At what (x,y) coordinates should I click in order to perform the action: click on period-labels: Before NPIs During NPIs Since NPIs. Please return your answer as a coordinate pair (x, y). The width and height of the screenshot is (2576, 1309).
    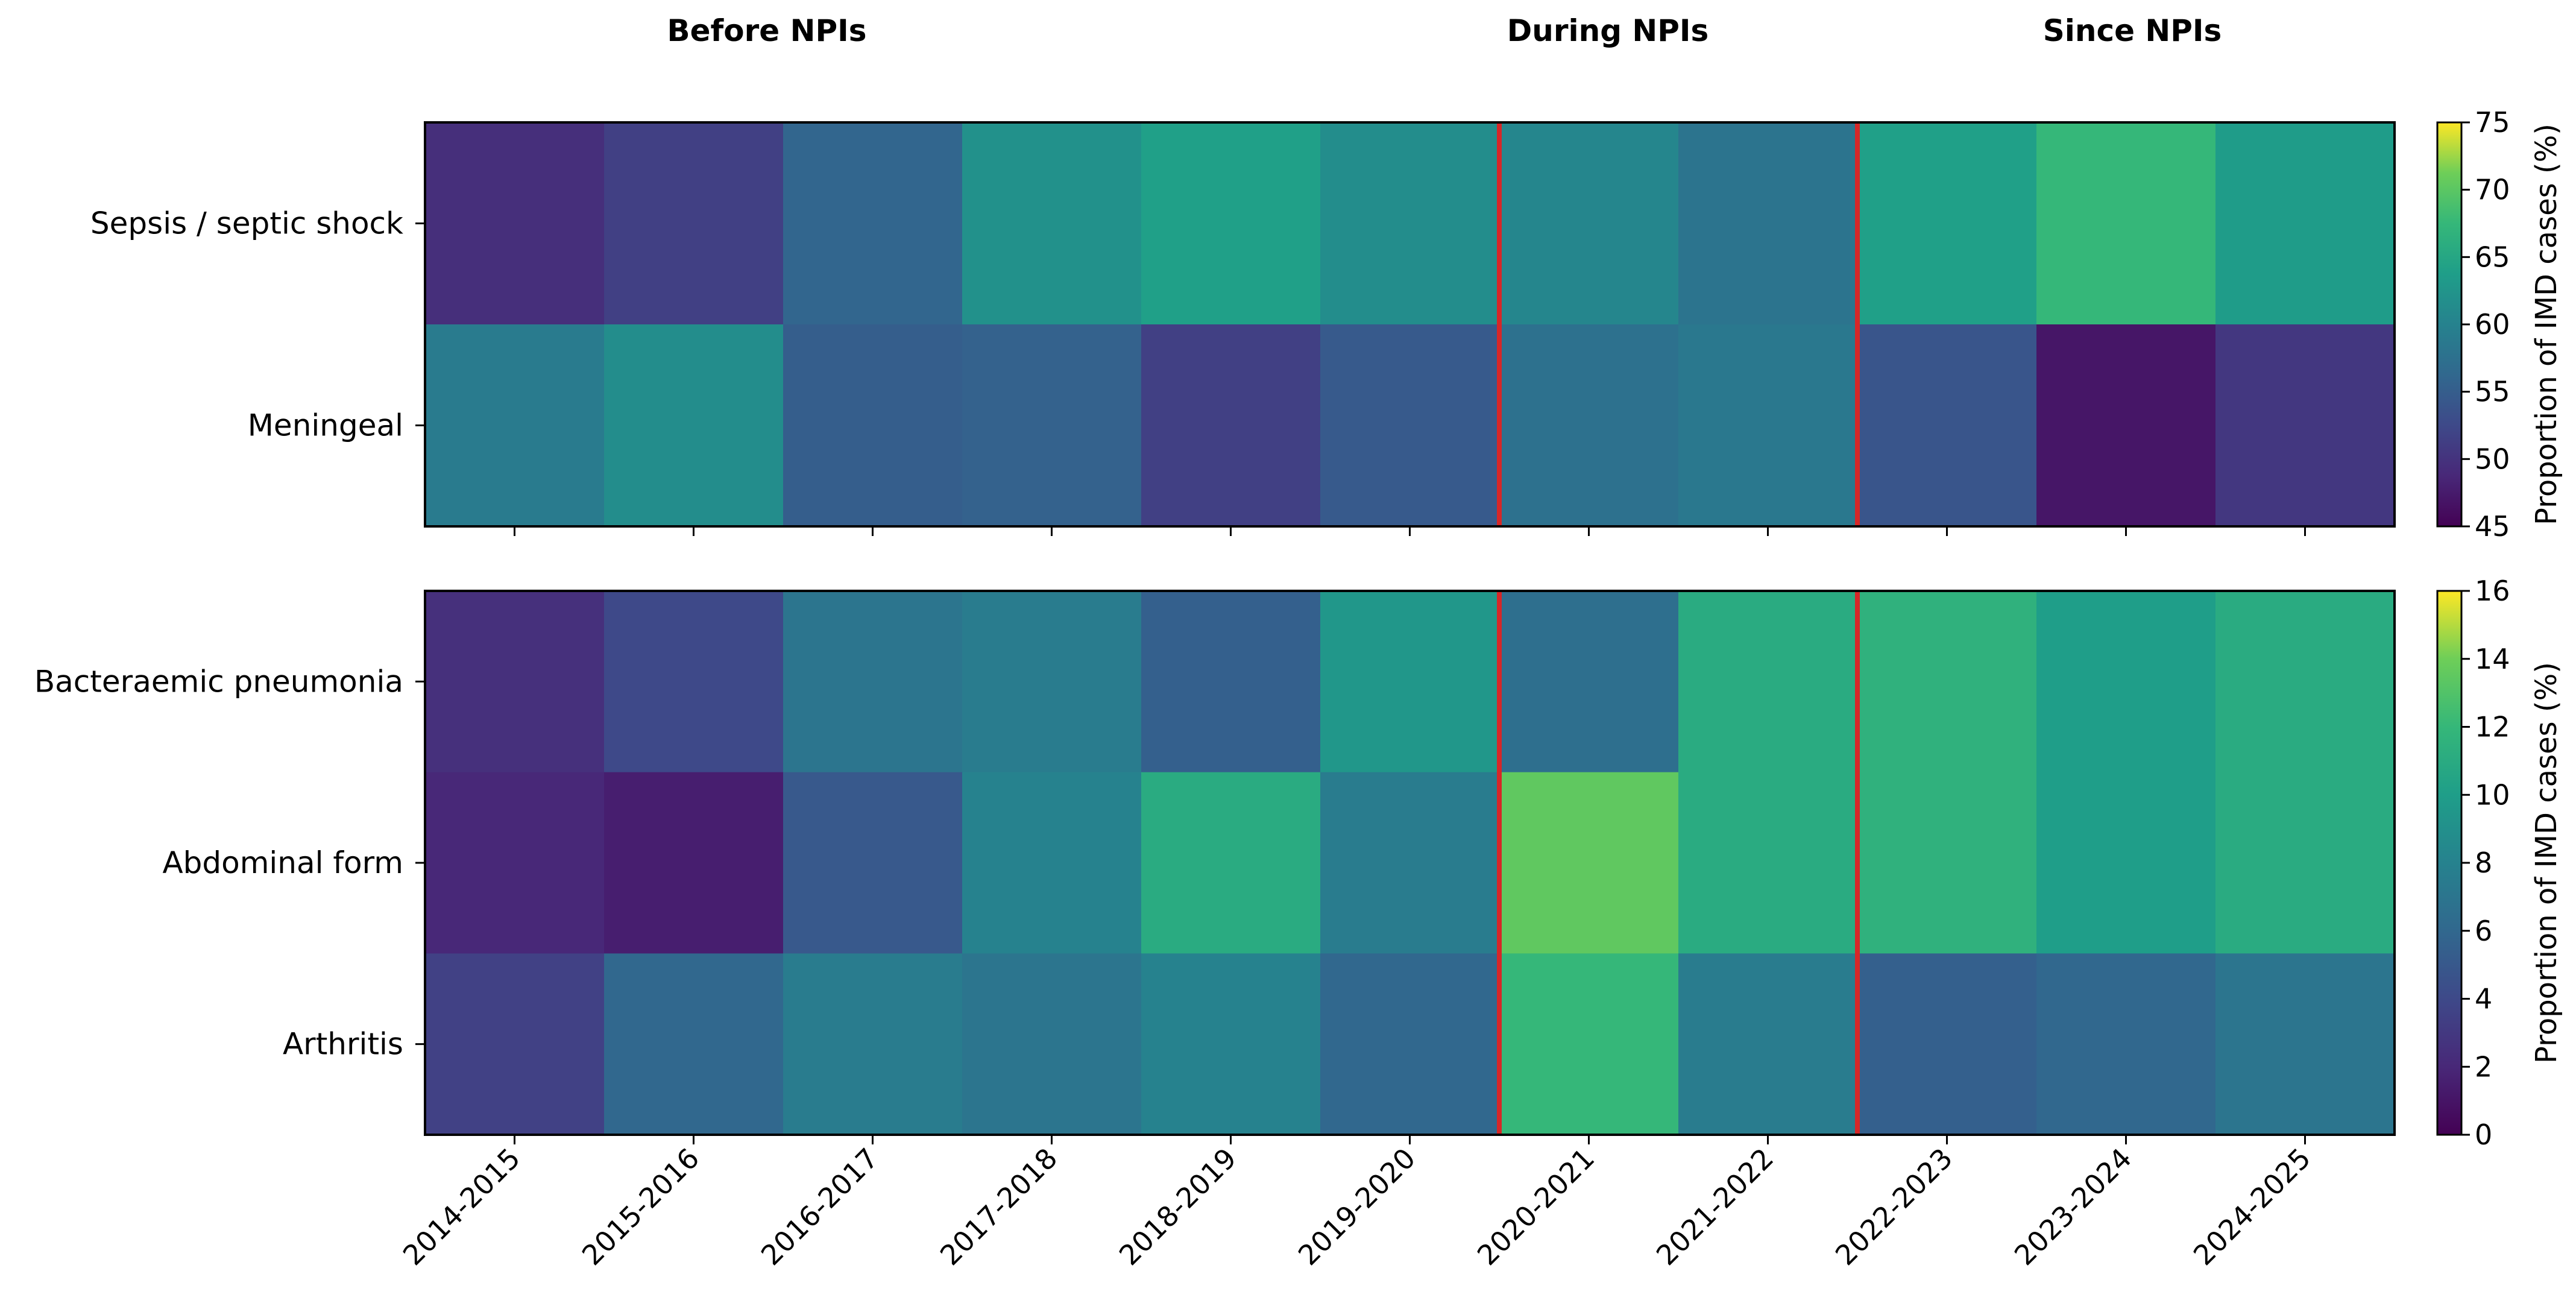
    Looking at the image, I should click on (1444, 30).